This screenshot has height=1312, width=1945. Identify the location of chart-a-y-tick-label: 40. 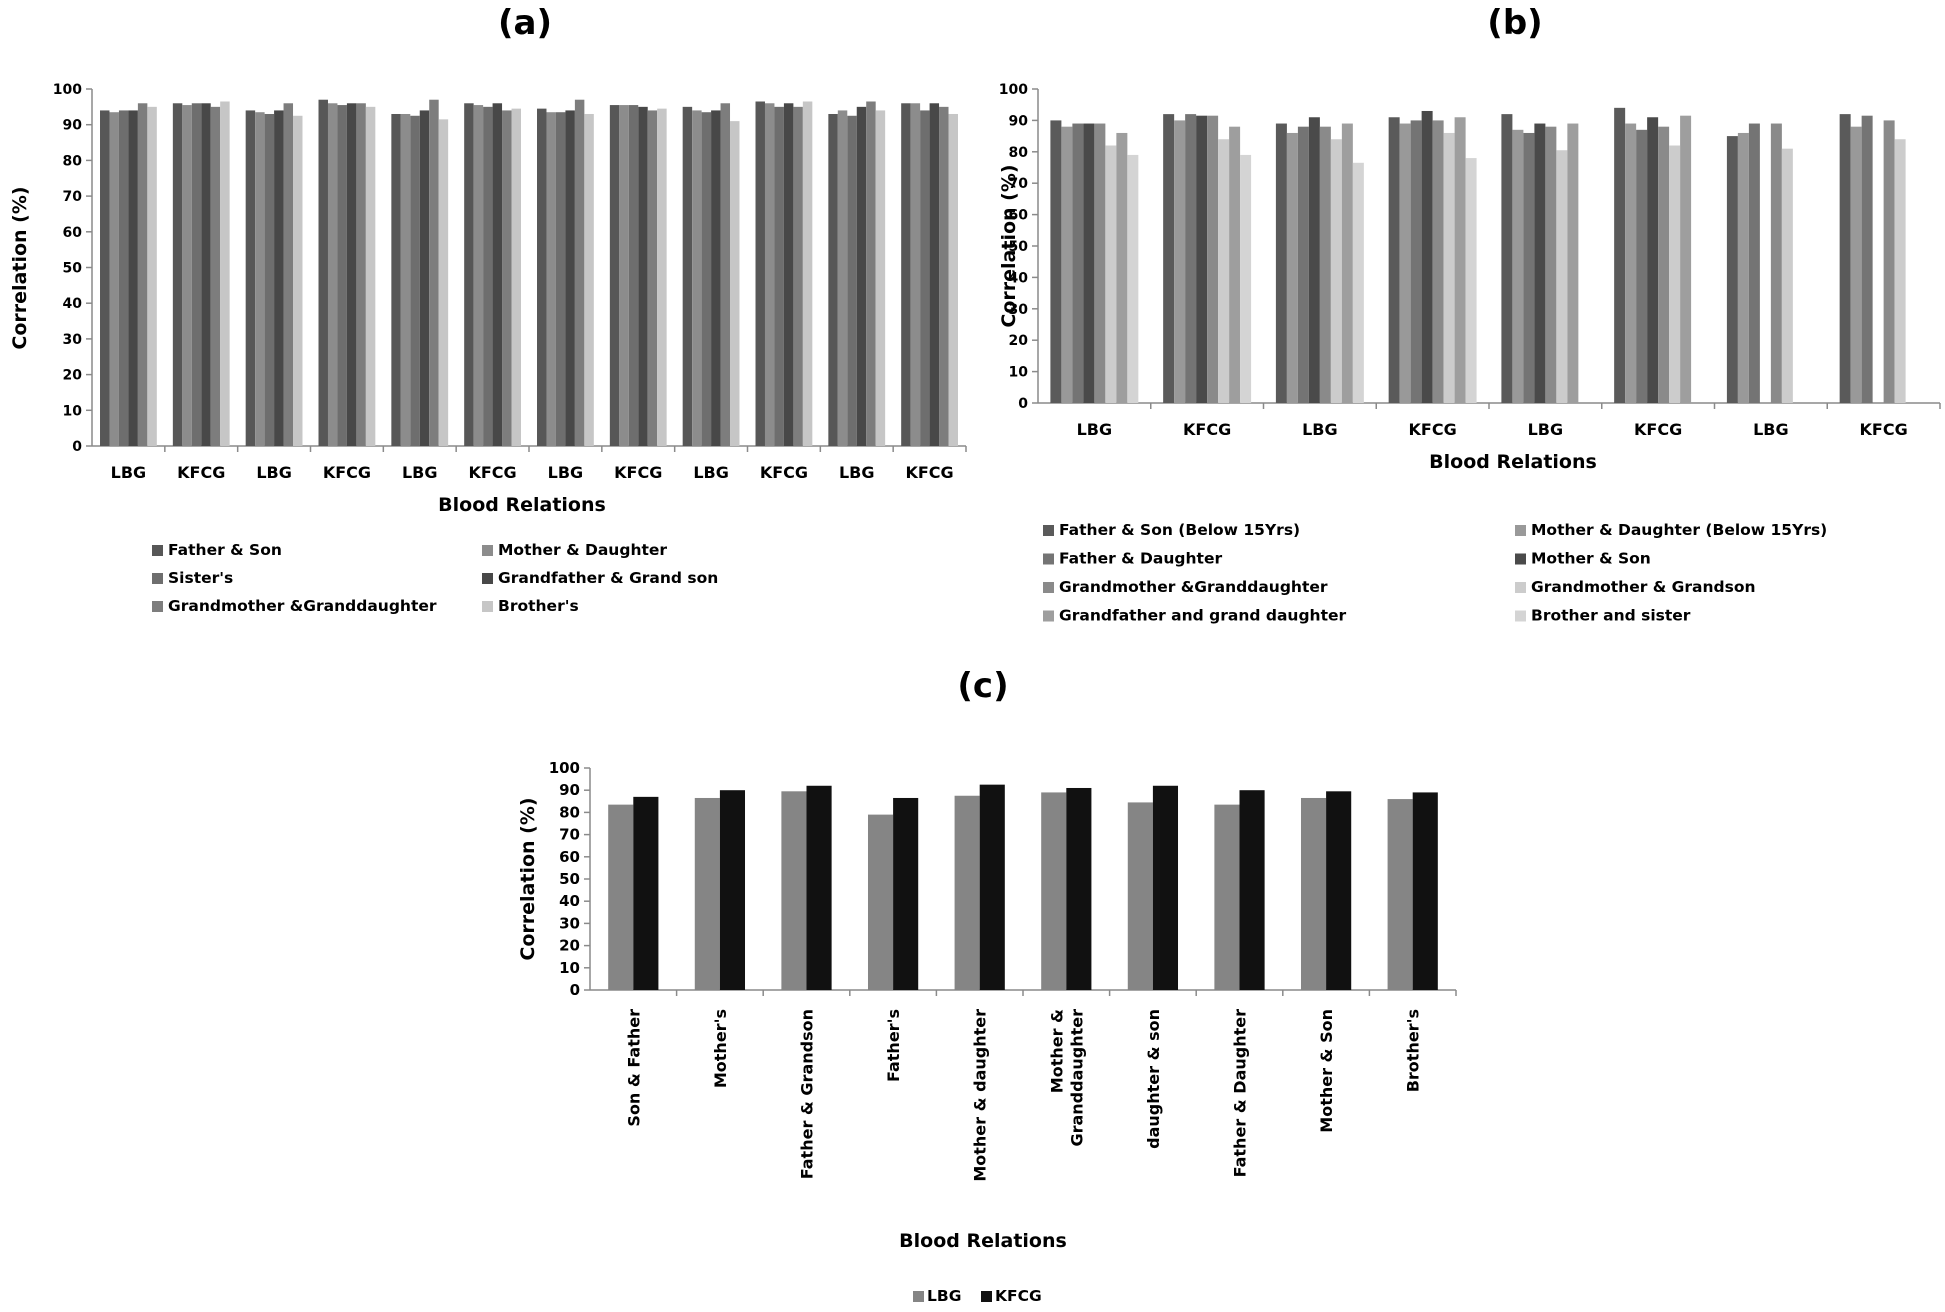
(73, 304).